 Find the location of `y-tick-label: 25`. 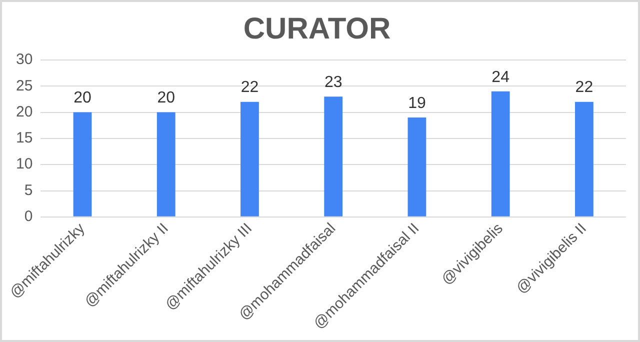

y-tick-label: 25 is located at coordinates (24, 85).